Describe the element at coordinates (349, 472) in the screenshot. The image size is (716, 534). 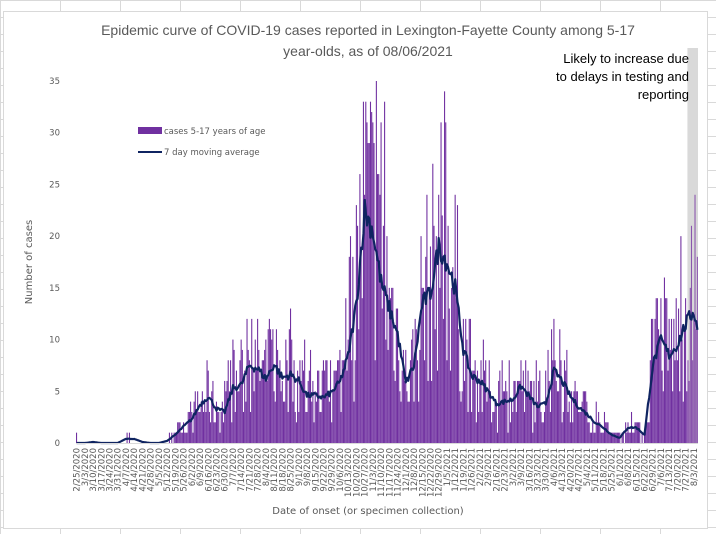
I see `x-tick-label: 10/13/2020` at that location.